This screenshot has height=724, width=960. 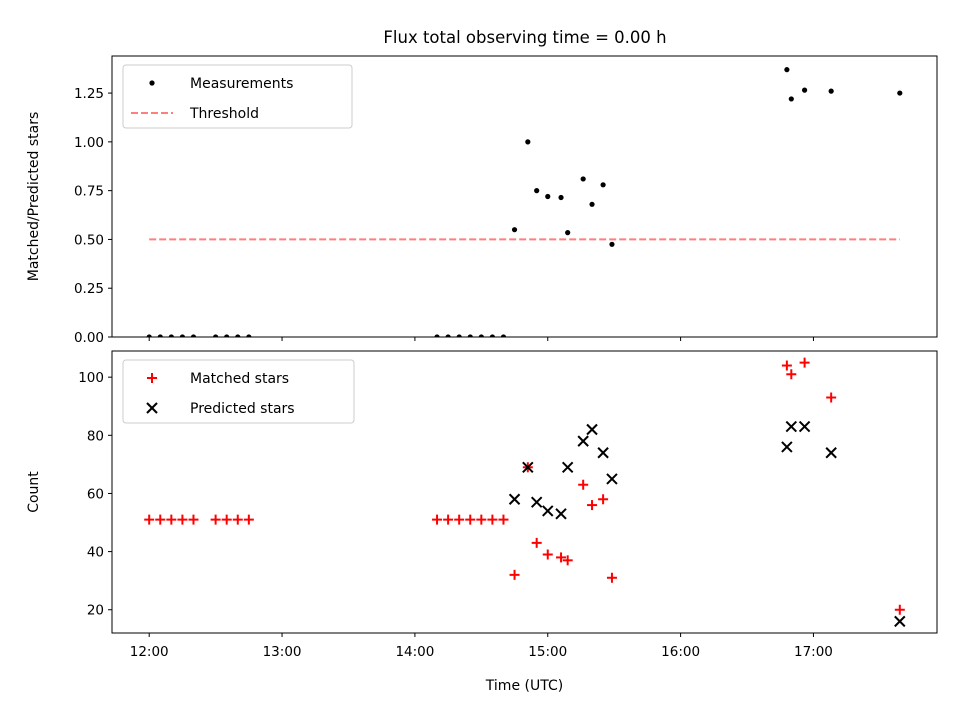 What do you see at coordinates (89, 94) in the screenshot?
I see `y-tick-label: 1.25` at bounding box center [89, 94].